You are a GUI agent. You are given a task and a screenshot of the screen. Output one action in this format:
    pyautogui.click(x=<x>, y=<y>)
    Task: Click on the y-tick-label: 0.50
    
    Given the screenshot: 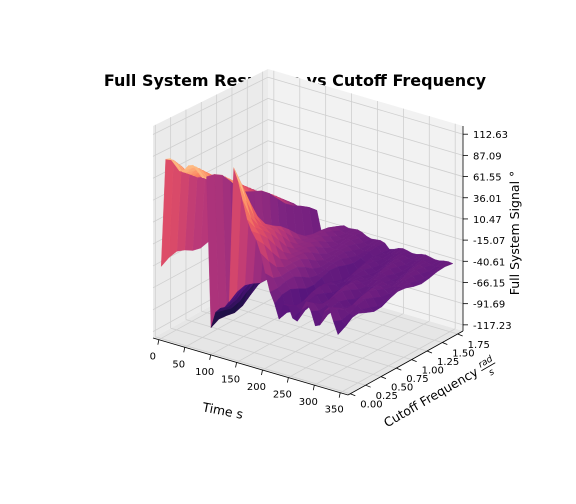 What is the action you would take?
    pyautogui.click(x=402, y=388)
    